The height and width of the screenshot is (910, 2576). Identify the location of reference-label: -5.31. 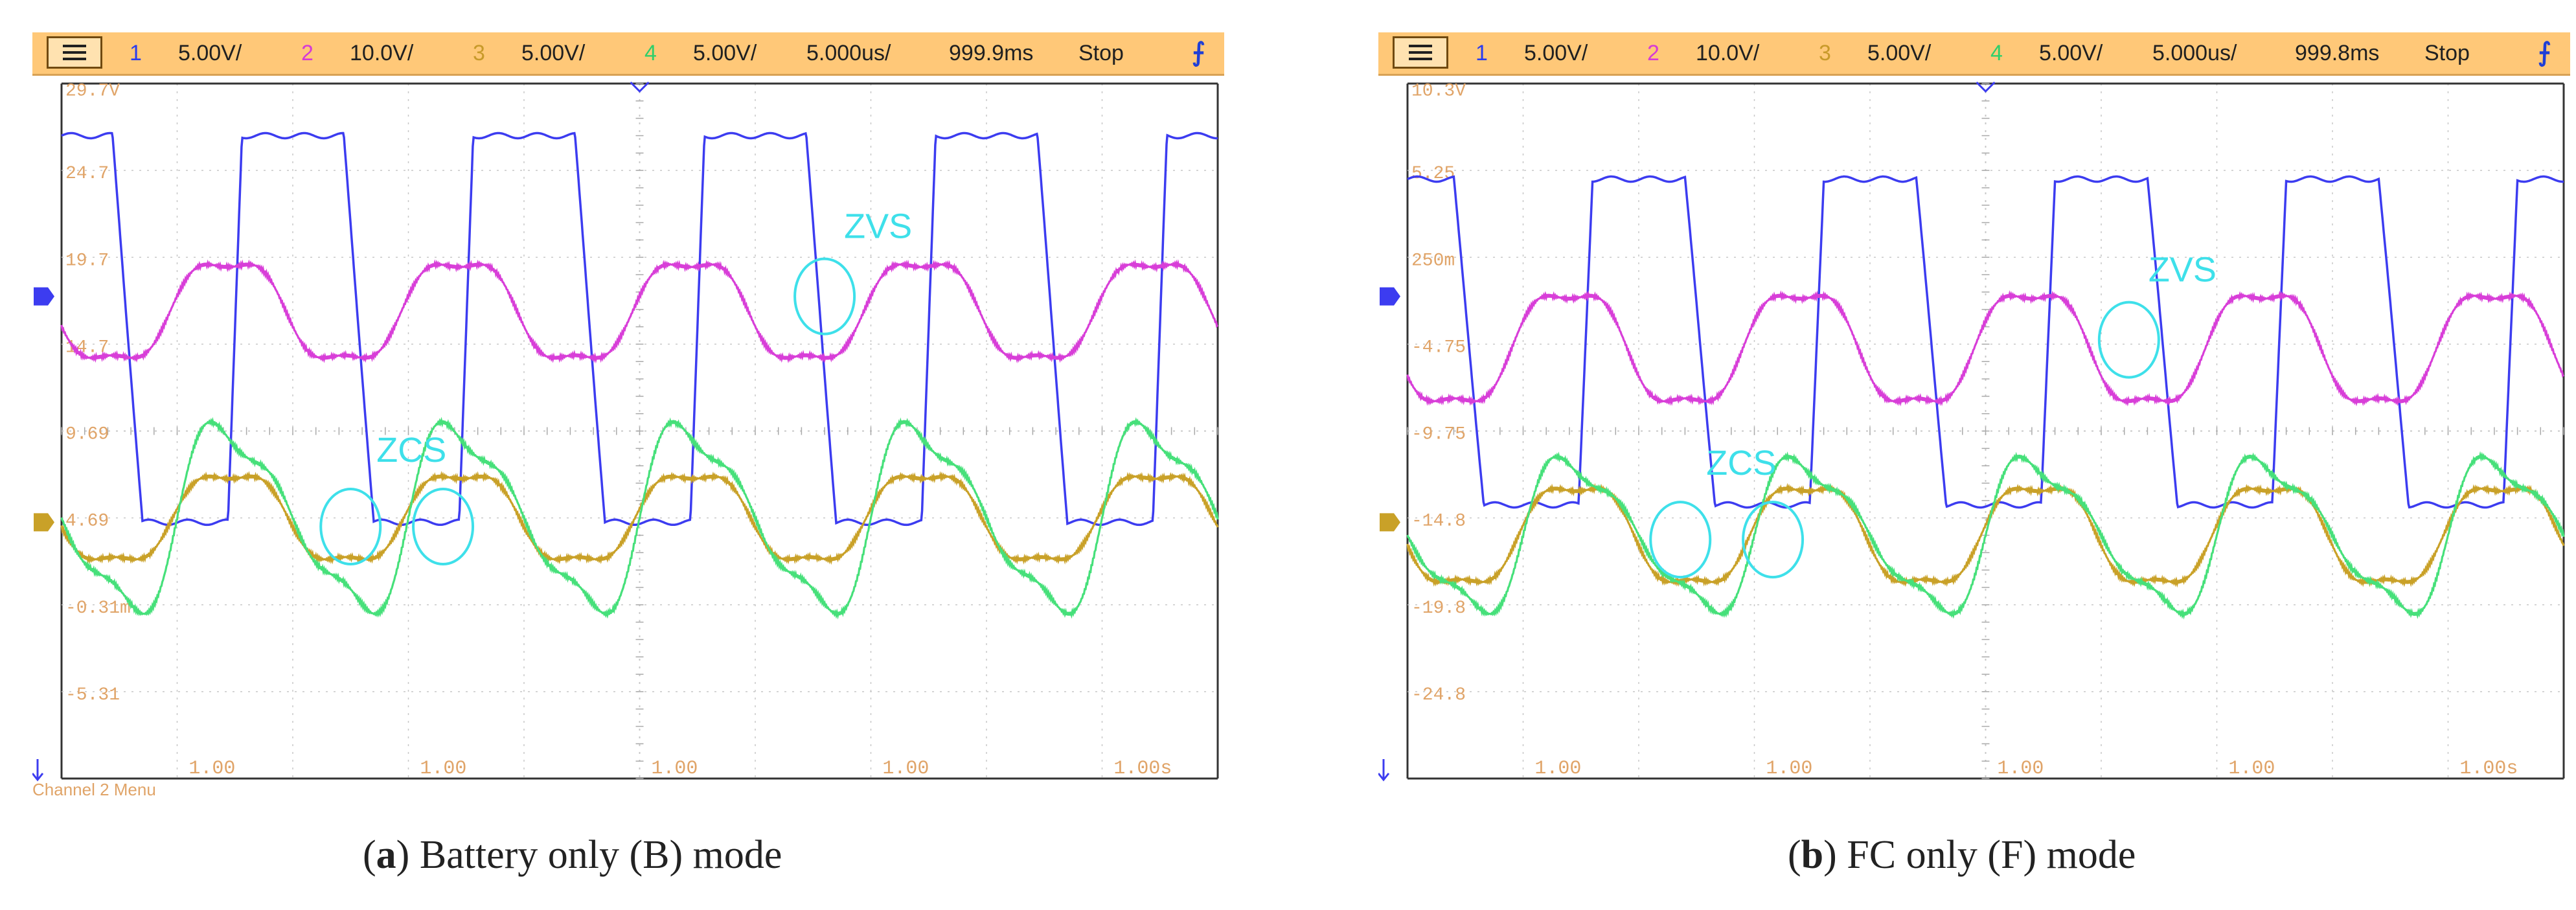
(92, 695).